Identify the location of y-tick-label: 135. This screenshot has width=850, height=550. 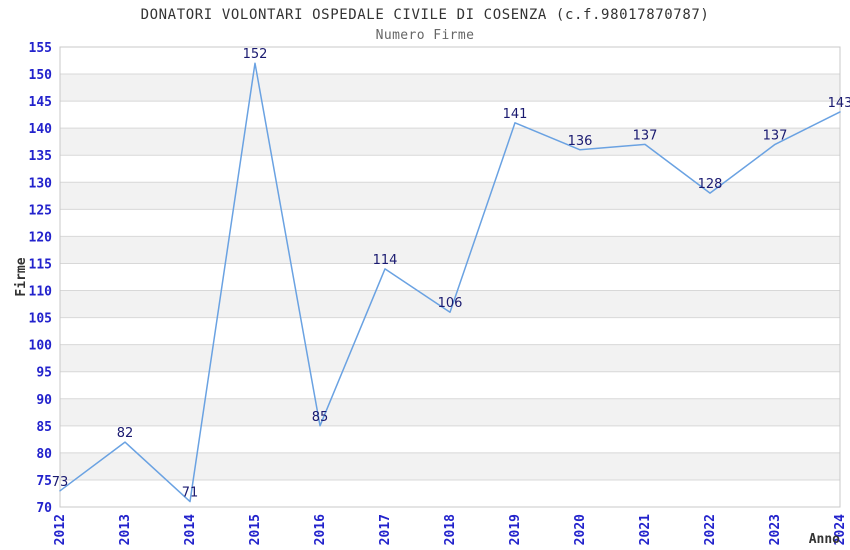
(40, 156).